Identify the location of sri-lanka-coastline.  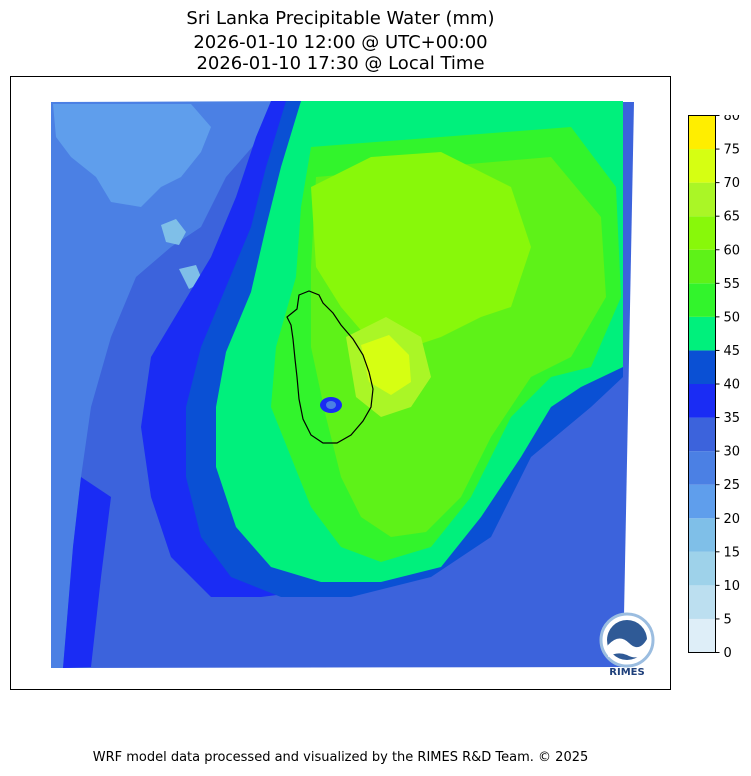
(330, 367).